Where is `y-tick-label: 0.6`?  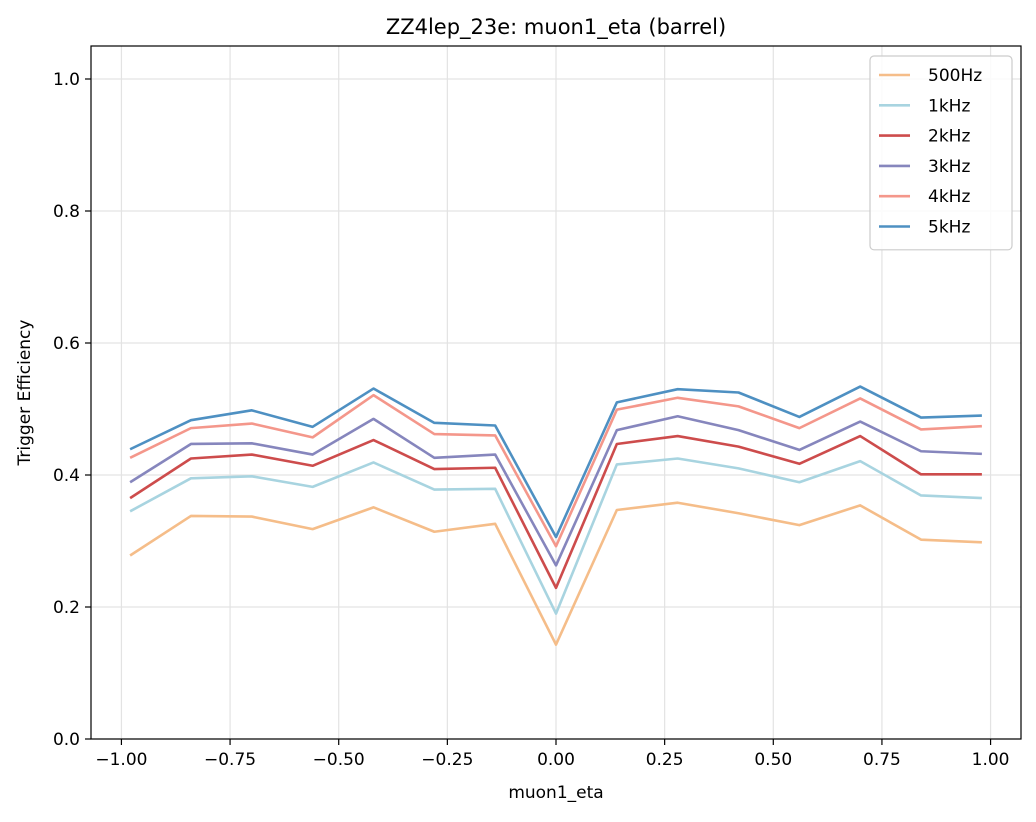 y-tick-label: 0.6 is located at coordinates (66, 344).